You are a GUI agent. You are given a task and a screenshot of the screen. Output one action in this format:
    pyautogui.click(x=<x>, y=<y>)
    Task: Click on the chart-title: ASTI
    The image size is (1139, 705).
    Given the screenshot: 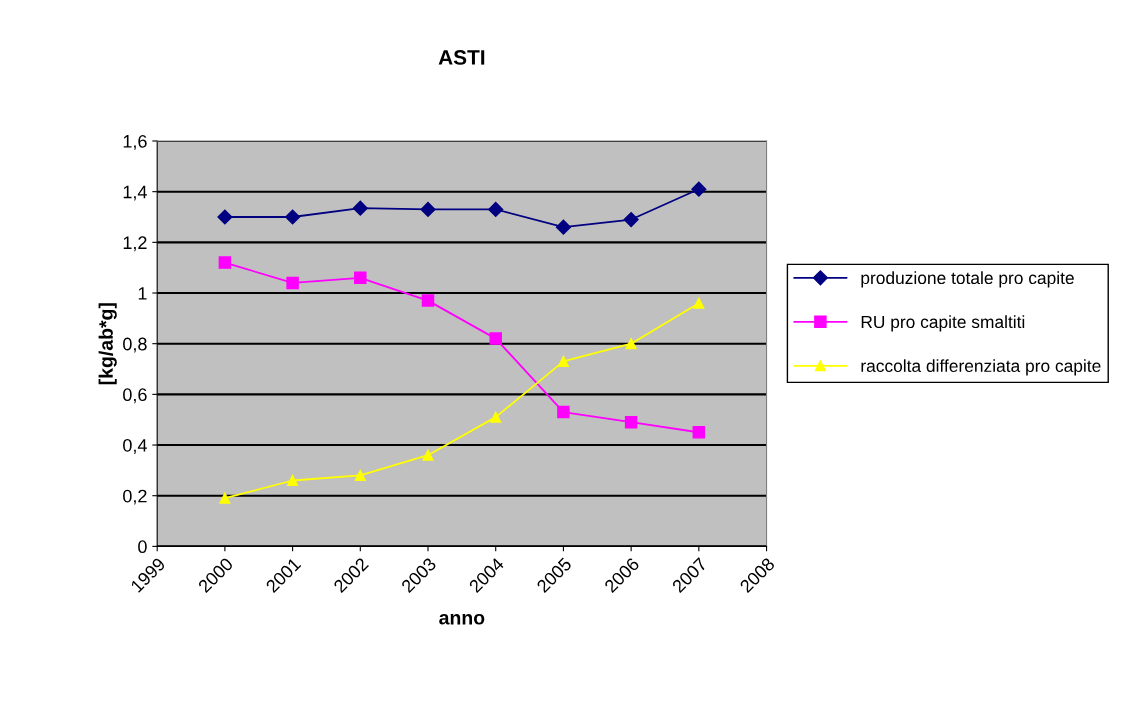 What is the action you would take?
    pyautogui.click(x=461, y=57)
    